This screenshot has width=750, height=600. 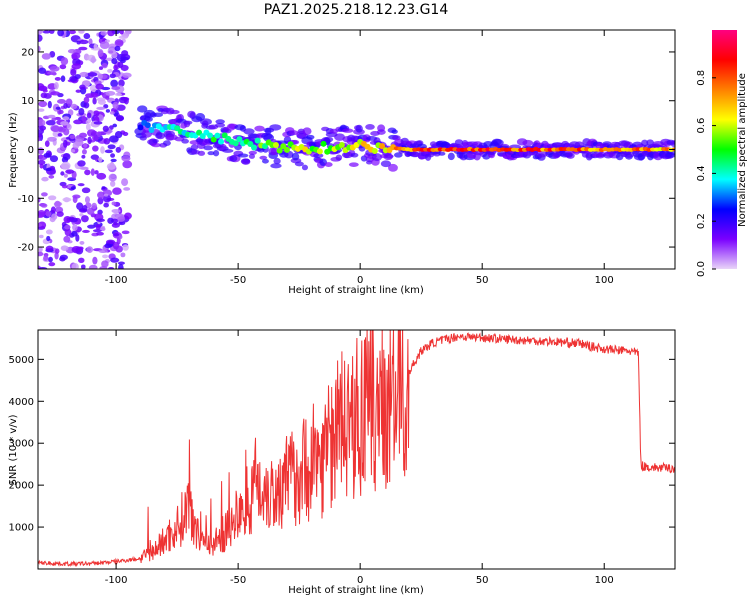 I want to click on spectrogram-x-tick-label: 100, so click(x=604, y=280).